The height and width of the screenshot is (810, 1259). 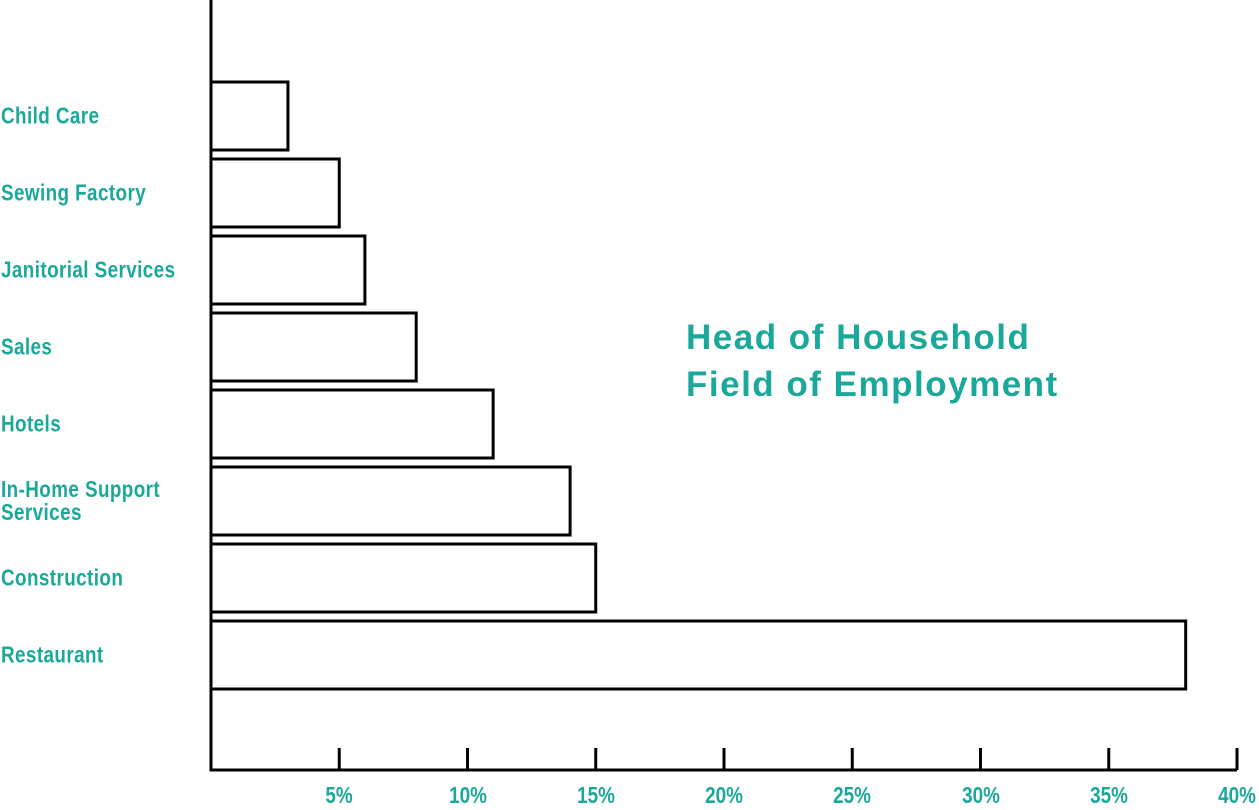 What do you see at coordinates (872, 361) in the screenshot?
I see `chart-title: Head of Household Field of Employment` at bounding box center [872, 361].